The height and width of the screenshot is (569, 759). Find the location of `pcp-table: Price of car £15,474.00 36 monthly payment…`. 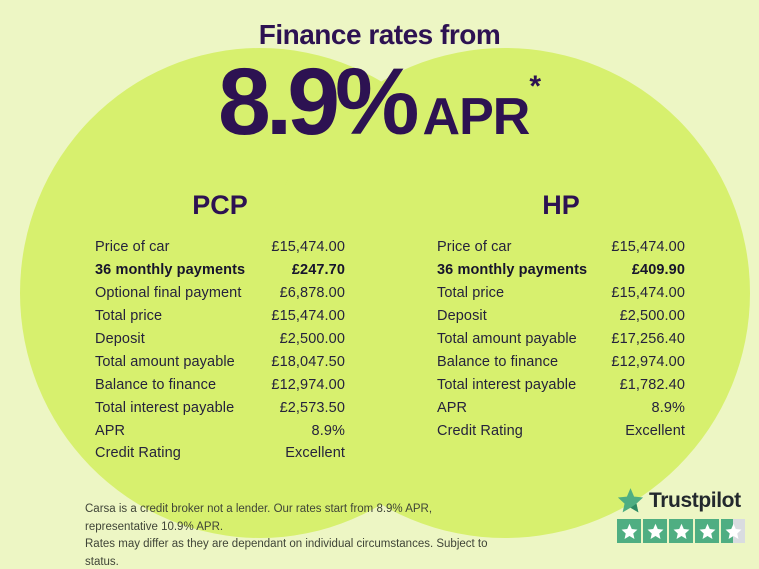

pcp-table: Price of car £15,474.00 36 monthly payment… is located at coordinates (220, 350).